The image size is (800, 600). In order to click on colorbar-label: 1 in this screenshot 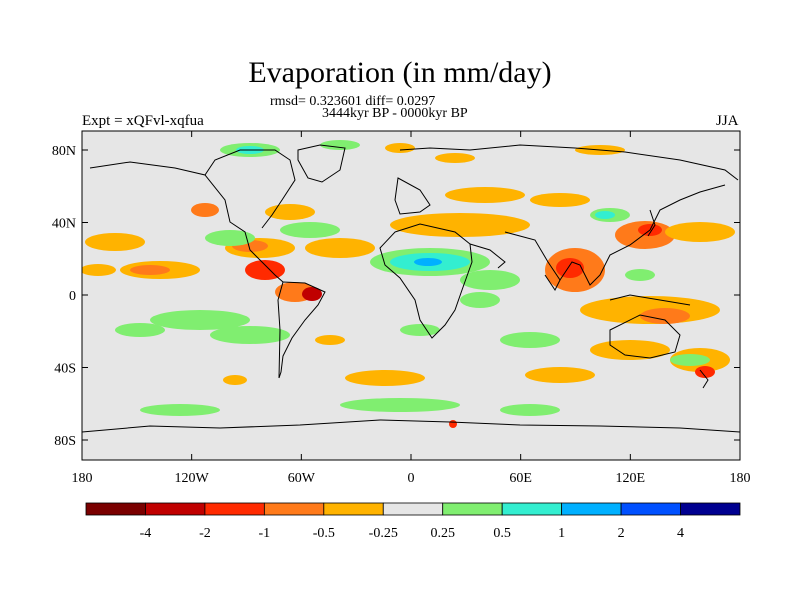, I will do `click(561, 533)`.